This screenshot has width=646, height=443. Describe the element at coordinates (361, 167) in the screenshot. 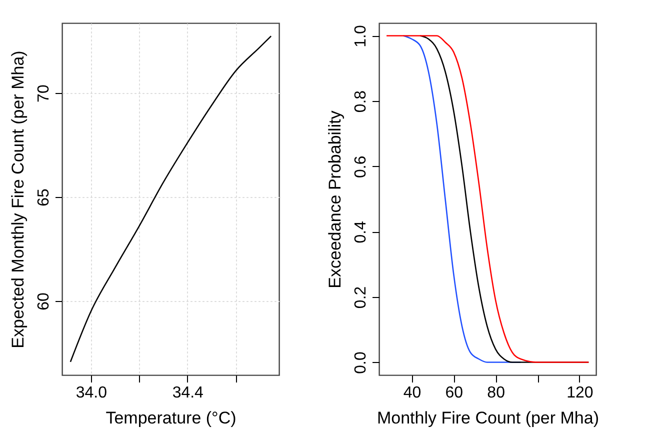

I see `y-tick-label: 0.6` at that location.